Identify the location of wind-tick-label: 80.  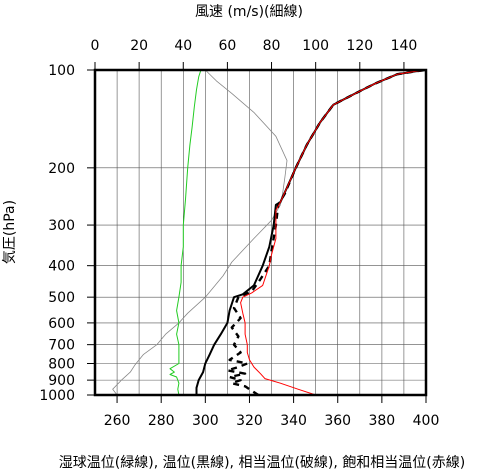
(272, 46).